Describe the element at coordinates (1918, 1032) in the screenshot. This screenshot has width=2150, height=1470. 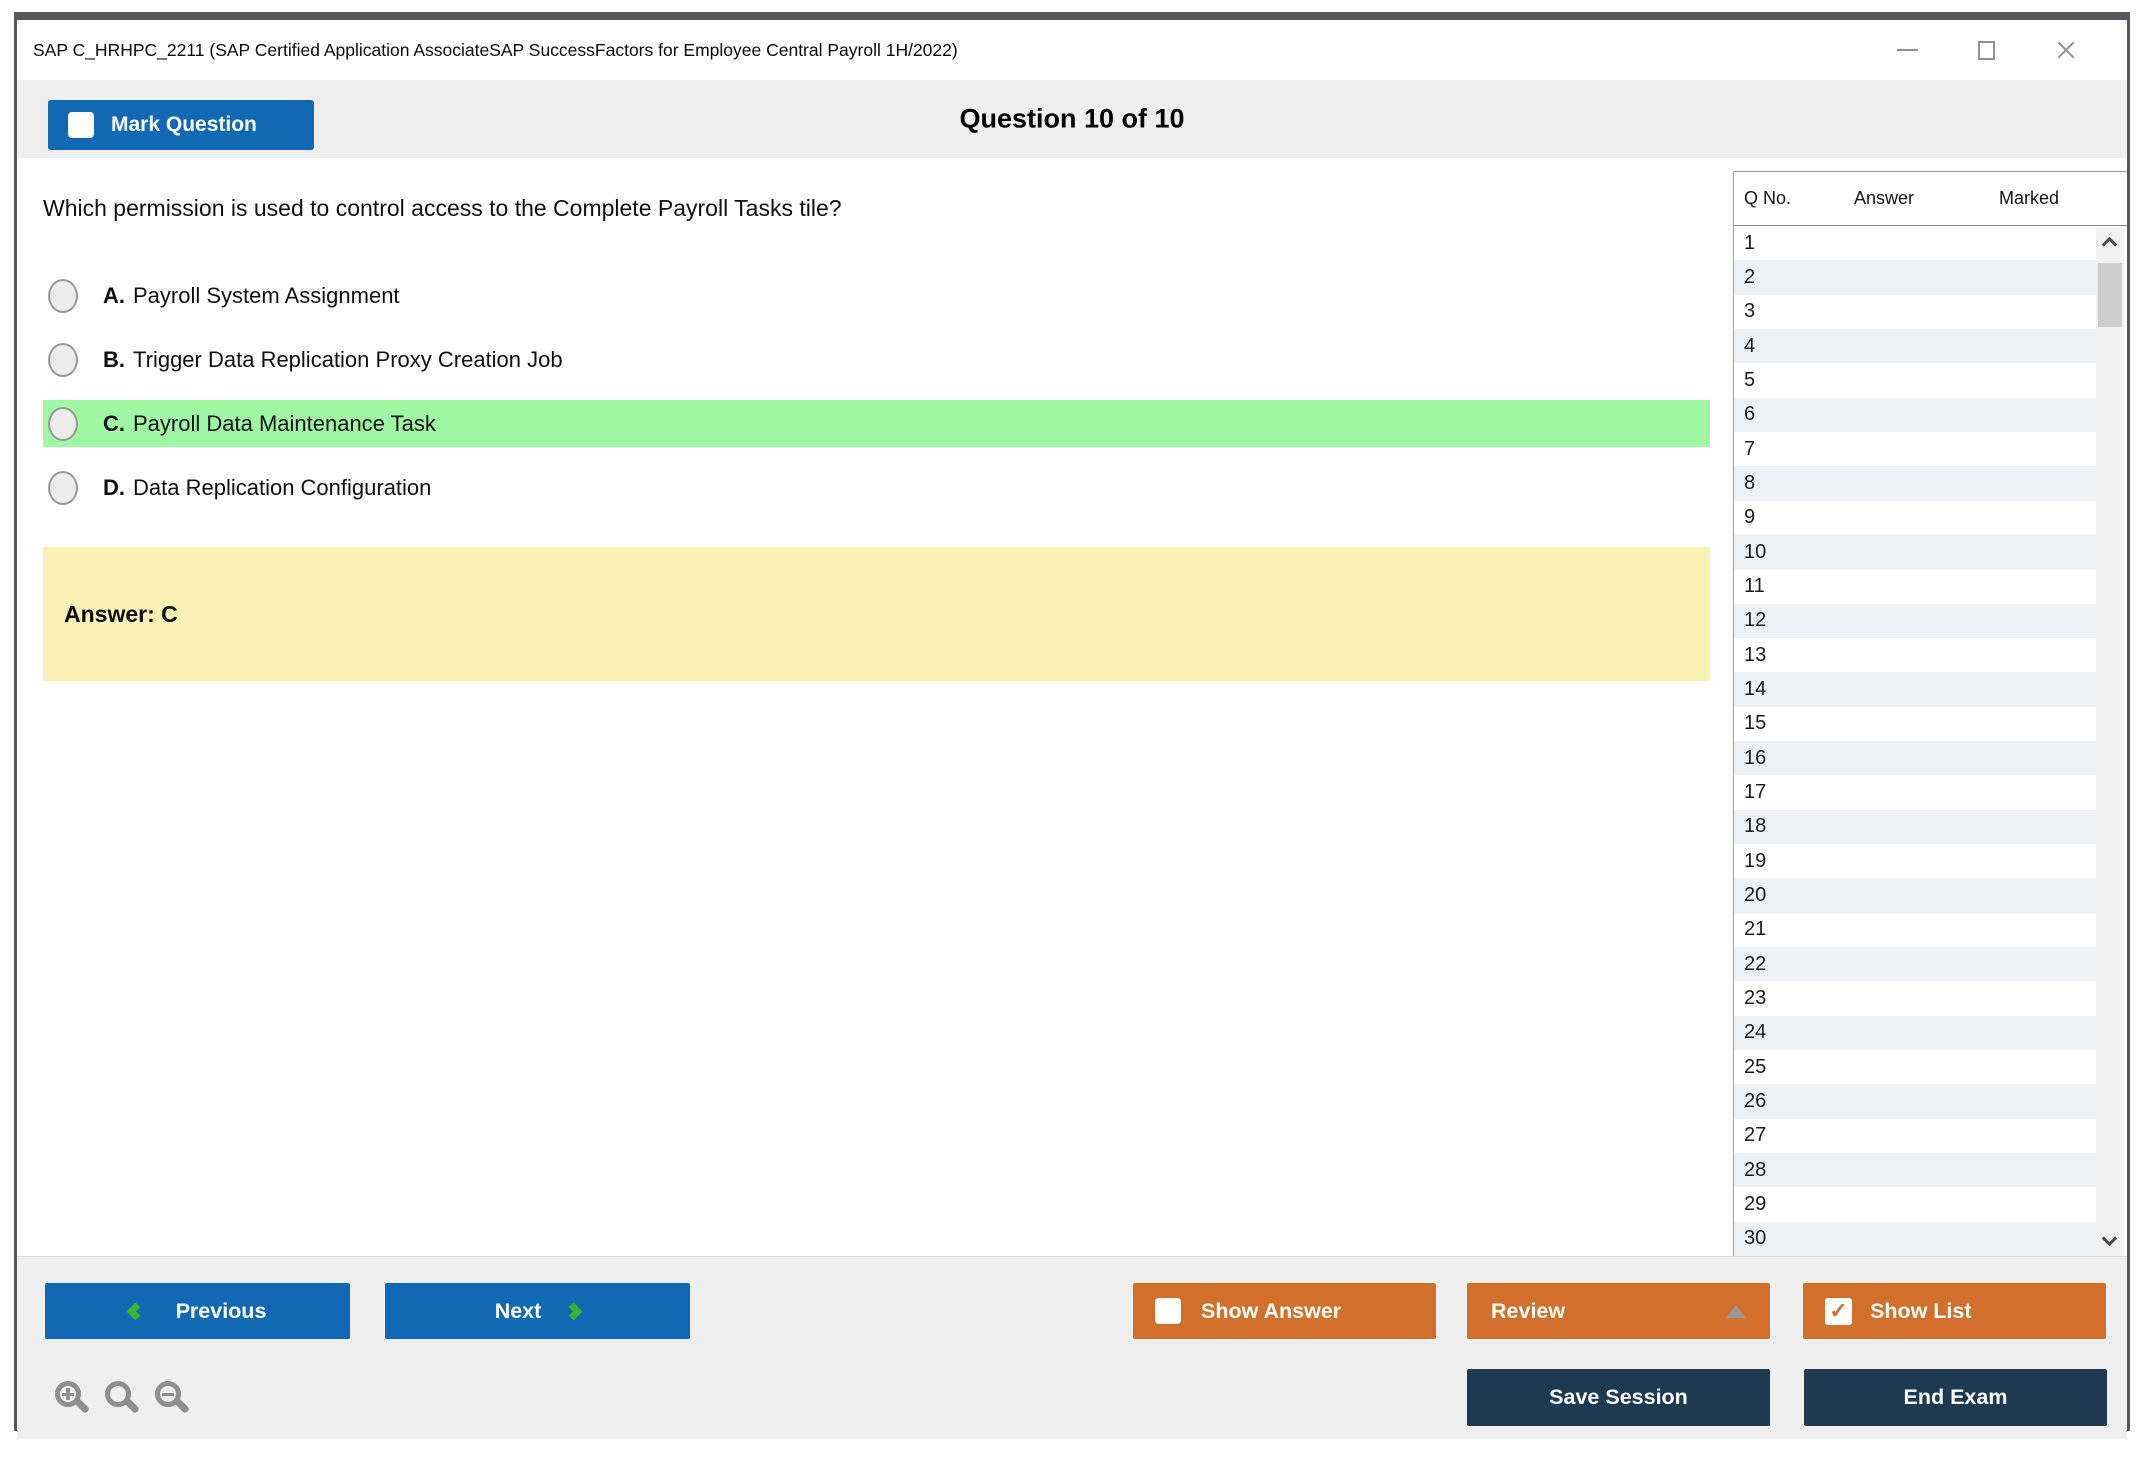
I see `question-list-row: 24` at that location.